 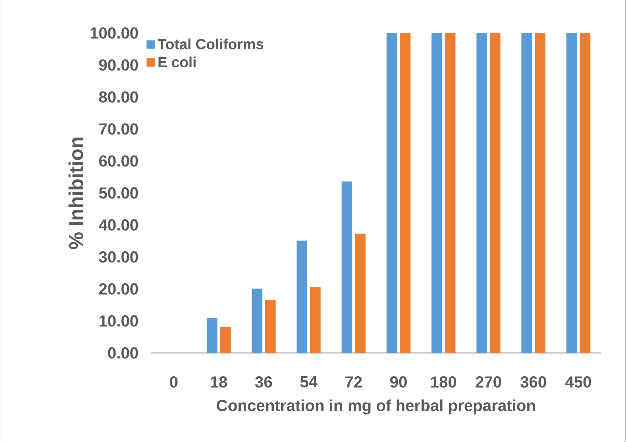 I want to click on x-tick-label: 0, so click(x=174, y=382).